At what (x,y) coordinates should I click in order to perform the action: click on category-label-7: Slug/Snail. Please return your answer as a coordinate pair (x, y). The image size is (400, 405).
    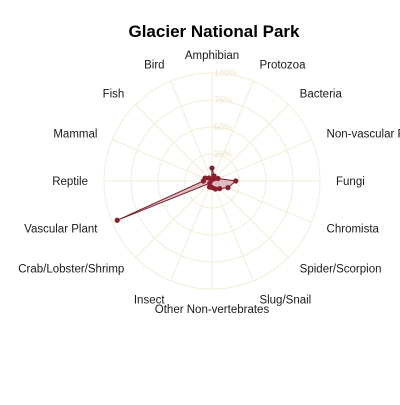
    Looking at the image, I should click on (285, 301).